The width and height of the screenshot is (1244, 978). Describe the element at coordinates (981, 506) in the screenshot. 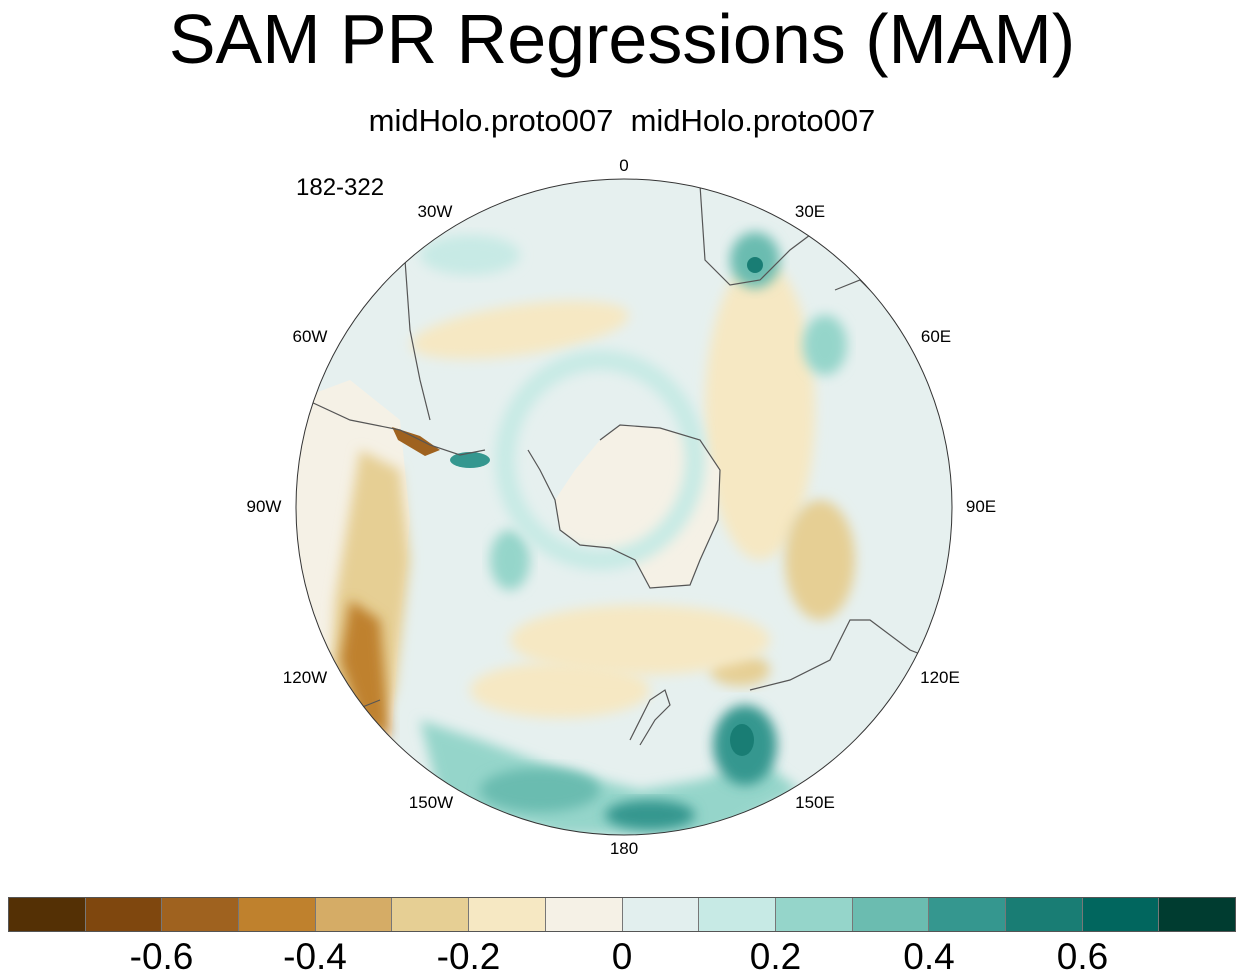

I see `lon-label-90e: 90E` at that location.